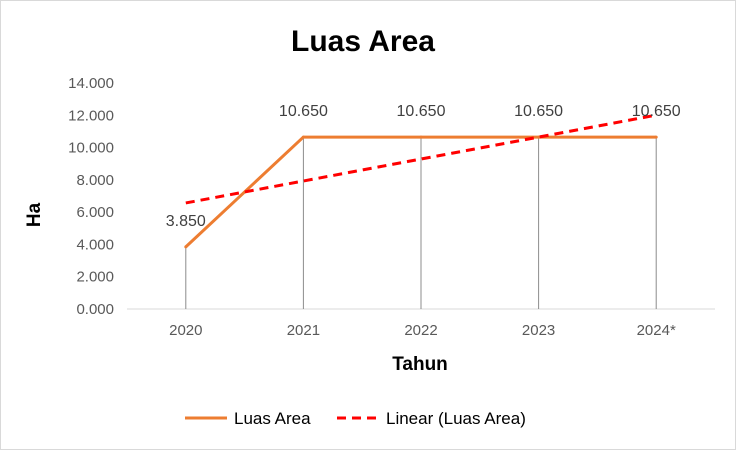  I want to click on trendline-linear, so click(421, 159).